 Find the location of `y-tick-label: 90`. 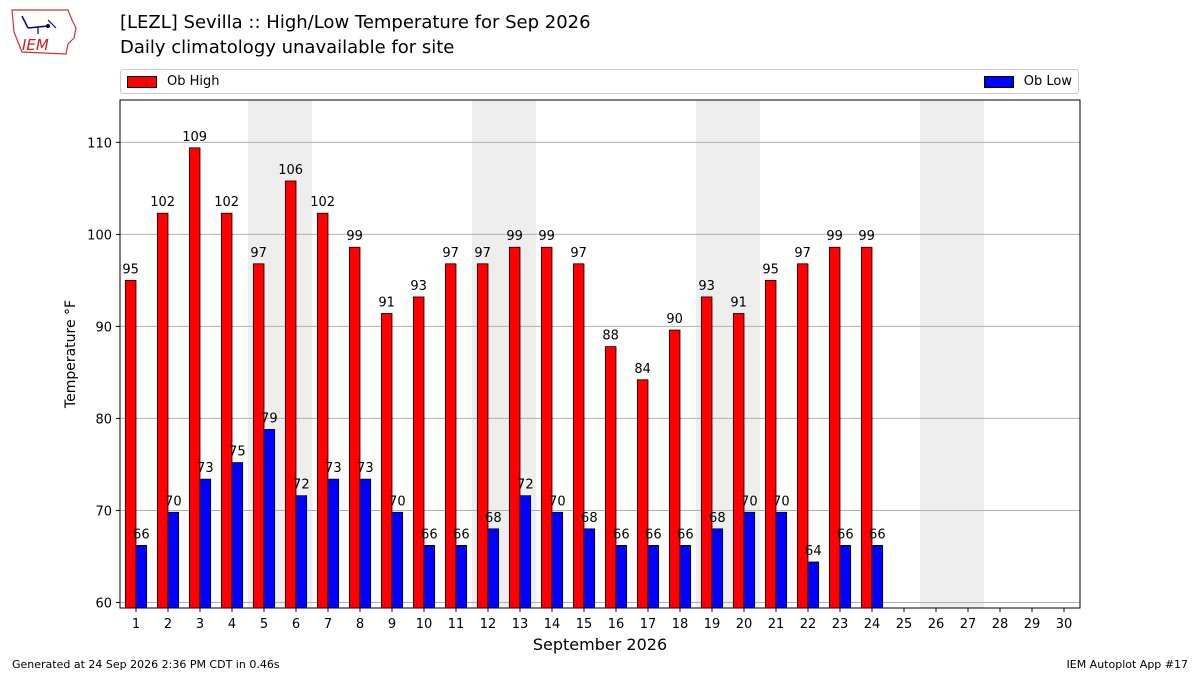

y-tick-label: 90 is located at coordinates (103, 327).